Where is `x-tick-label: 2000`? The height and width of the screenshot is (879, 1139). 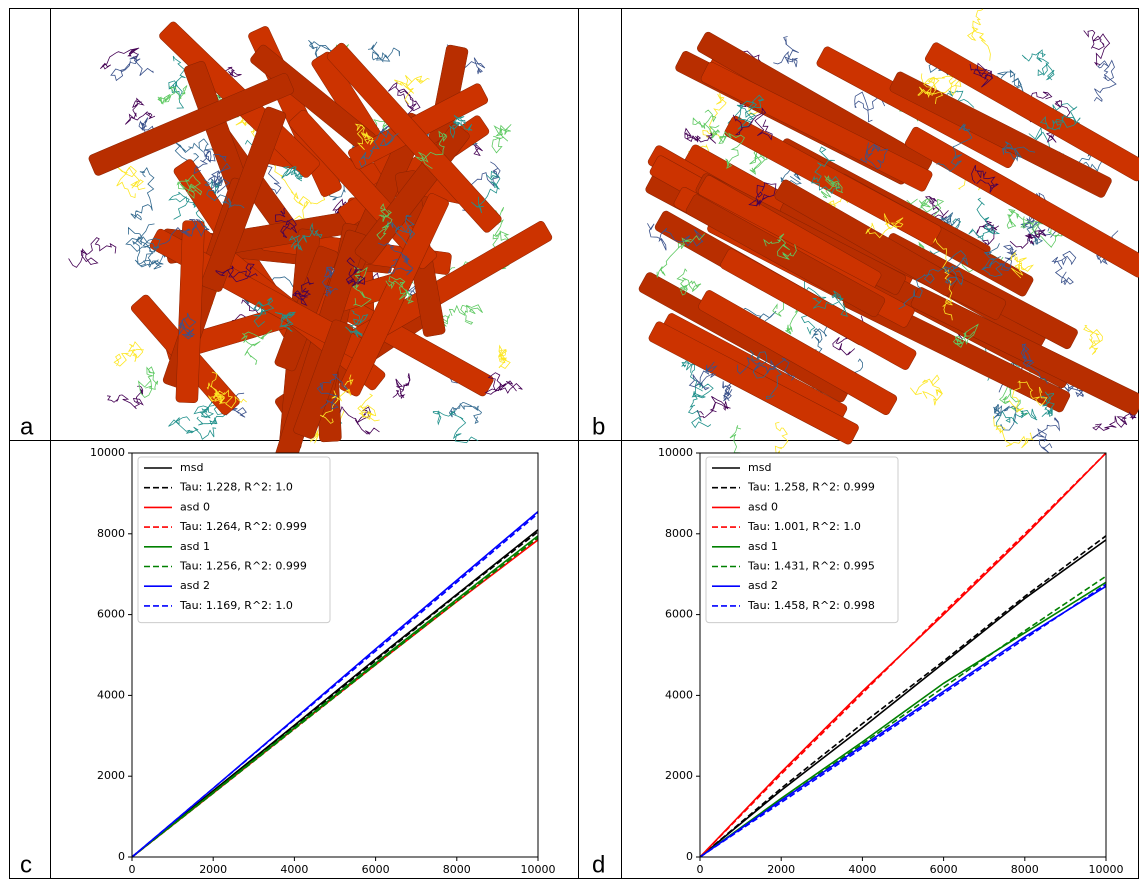
x-tick-label: 2000 is located at coordinates (781, 869).